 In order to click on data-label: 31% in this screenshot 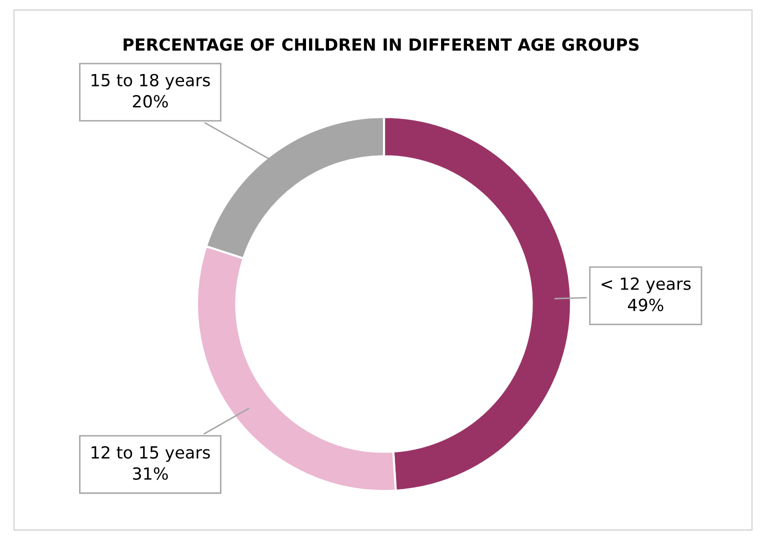, I will do `click(150, 473)`.